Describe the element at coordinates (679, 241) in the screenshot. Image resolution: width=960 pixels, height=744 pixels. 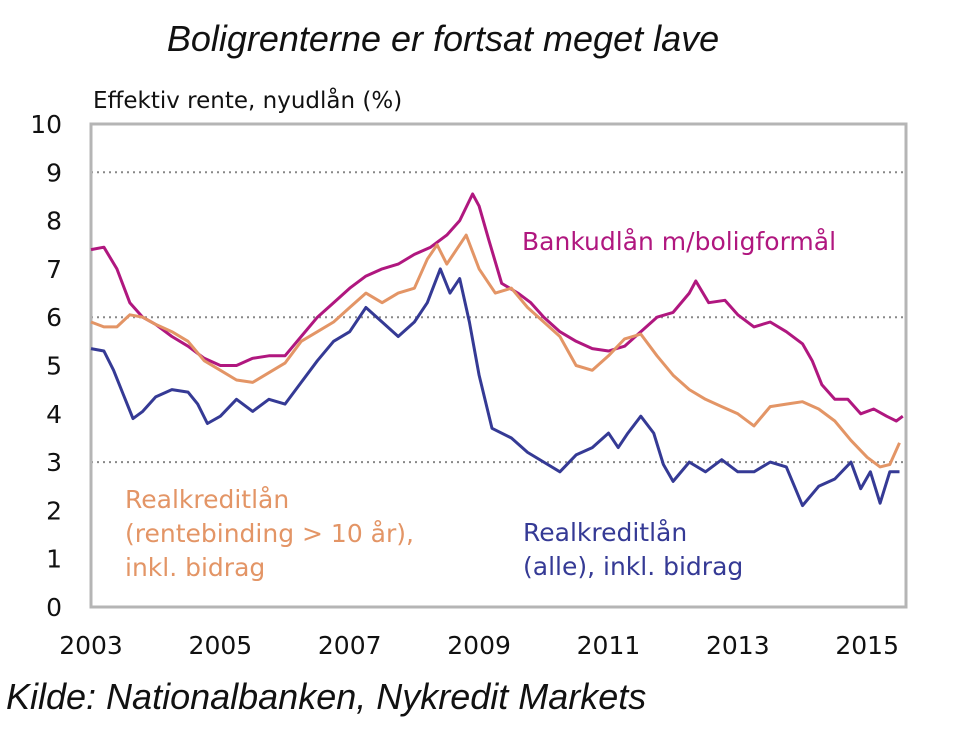
I see `series-label-0: Bankudlån m/boligformål` at that location.